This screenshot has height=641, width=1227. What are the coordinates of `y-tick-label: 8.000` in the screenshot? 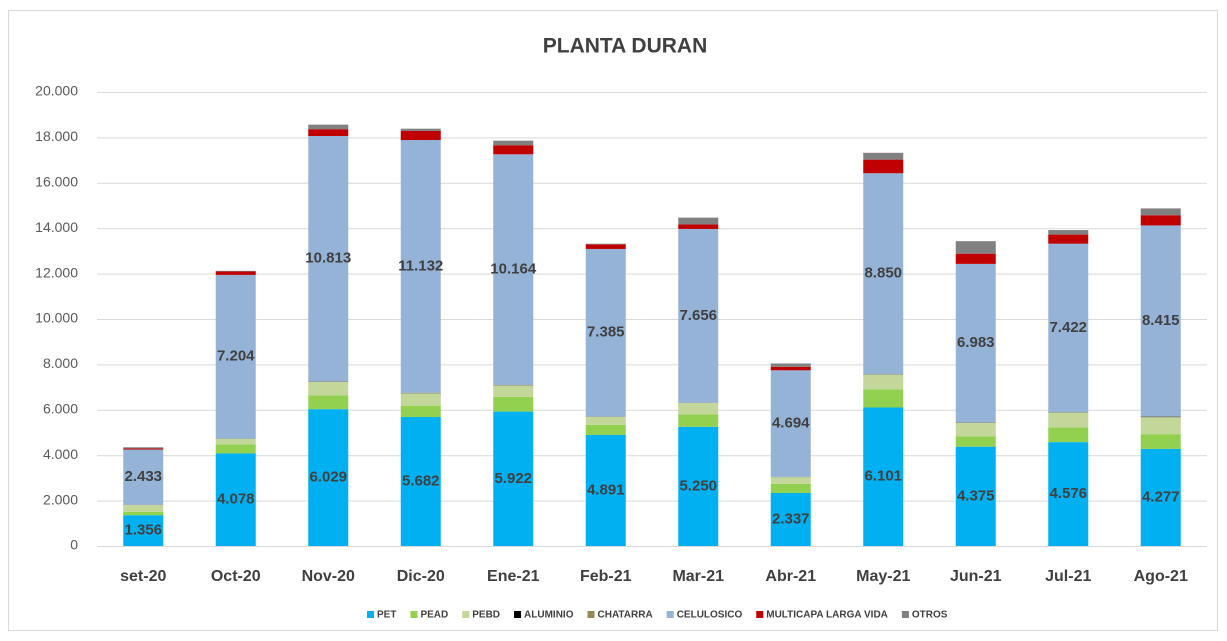 It's located at (60, 363).